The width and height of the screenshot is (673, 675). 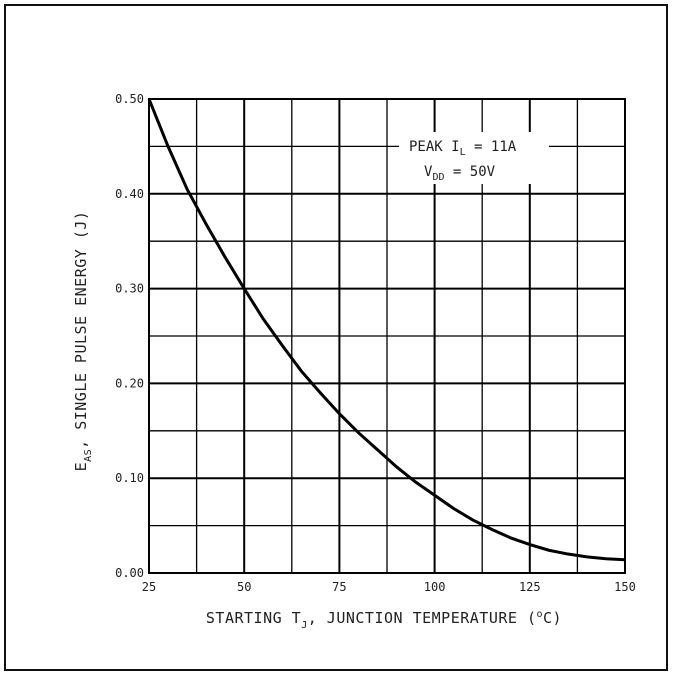 What do you see at coordinates (129, 289) in the screenshot?
I see `y-tick-label: 0.30` at bounding box center [129, 289].